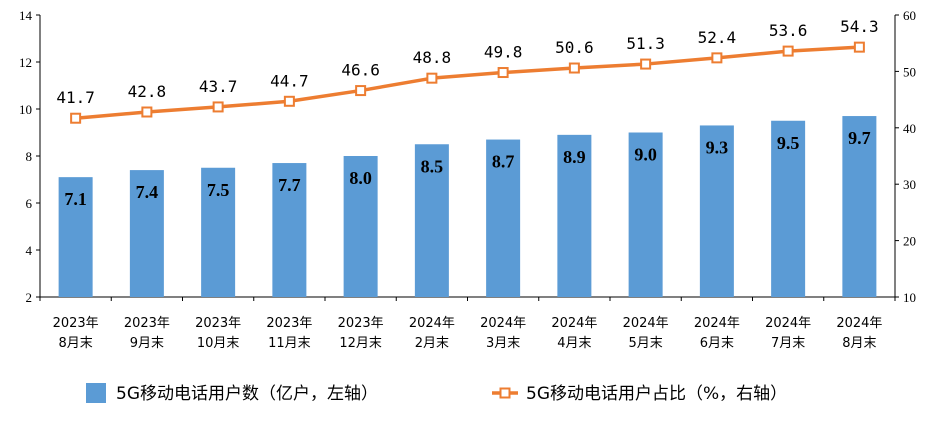 This screenshot has width=949, height=435. Describe the element at coordinates (717, 343) in the screenshot. I see `x-category-month: 6月末` at that location.